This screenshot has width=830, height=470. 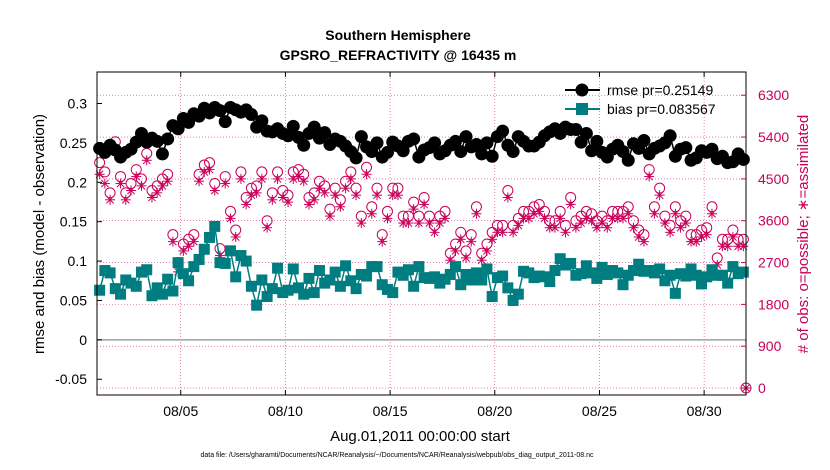 I want to click on y-tick-label: 0, so click(x=83, y=340).